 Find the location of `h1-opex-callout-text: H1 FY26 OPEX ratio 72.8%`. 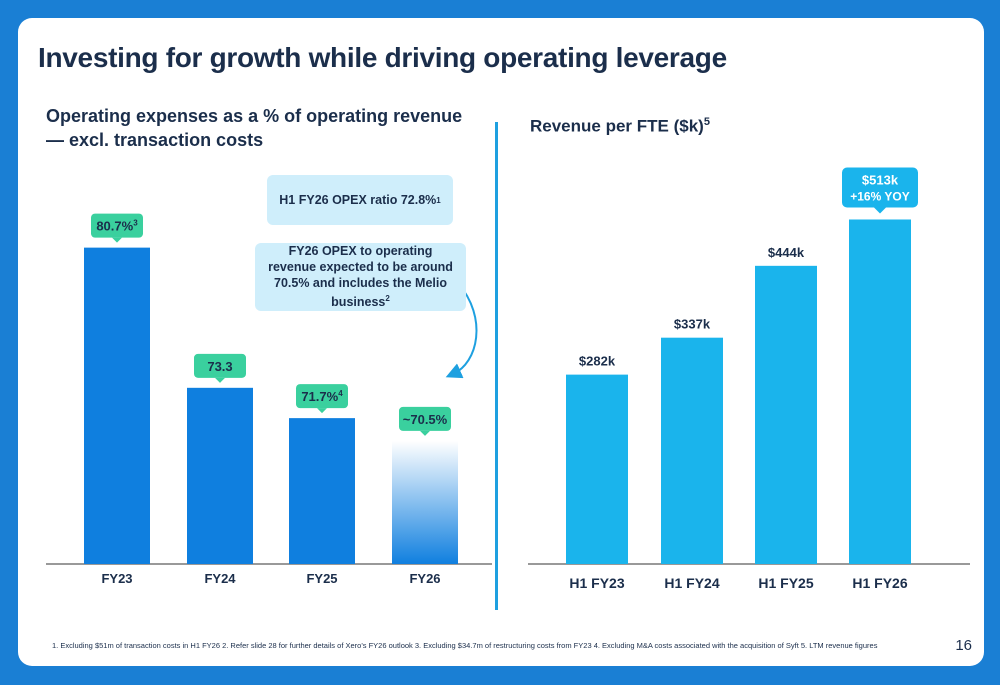

h1-opex-callout-text: H1 FY26 OPEX ratio 72.8% is located at coordinates (358, 200).